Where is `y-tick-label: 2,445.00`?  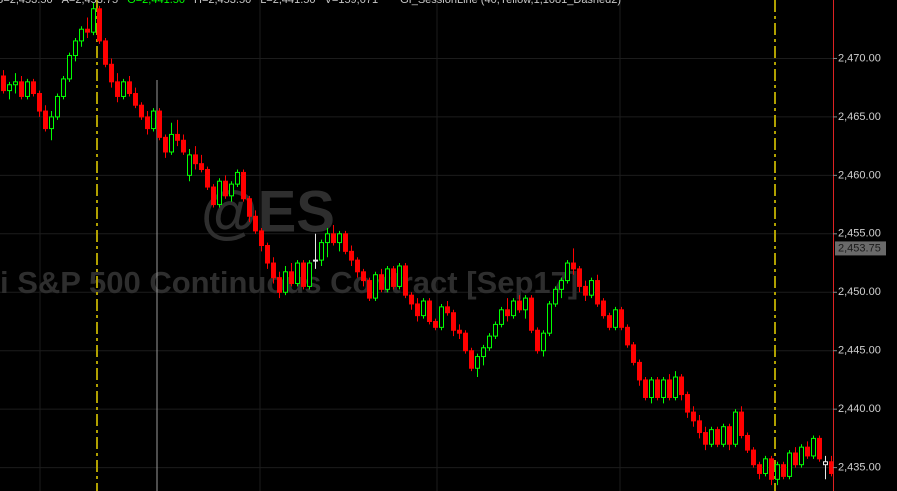 y-tick-label: 2,445.00 is located at coordinates (859, 351).